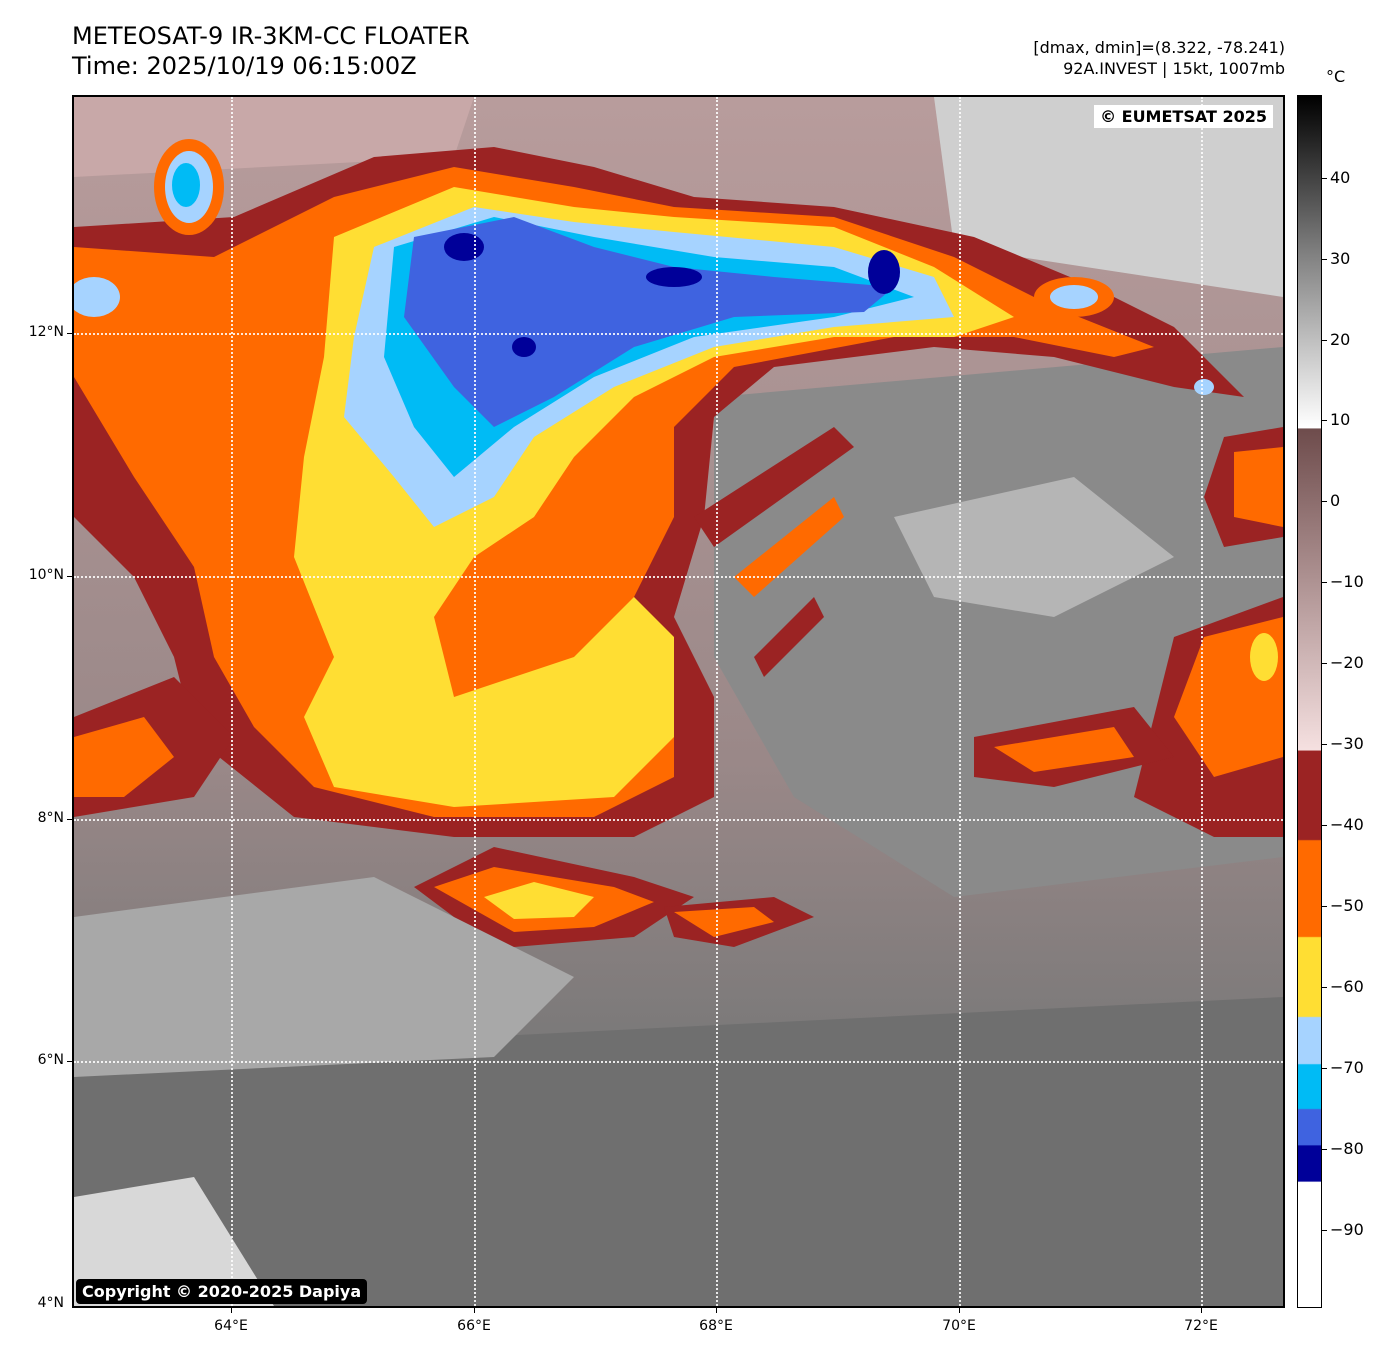 The height and width of the screenshot is (1359, 1390). What do you see at coordinates (69, 819) in the screenshot?
I see `lat-tick-8n` at bounding box center [69, 819].